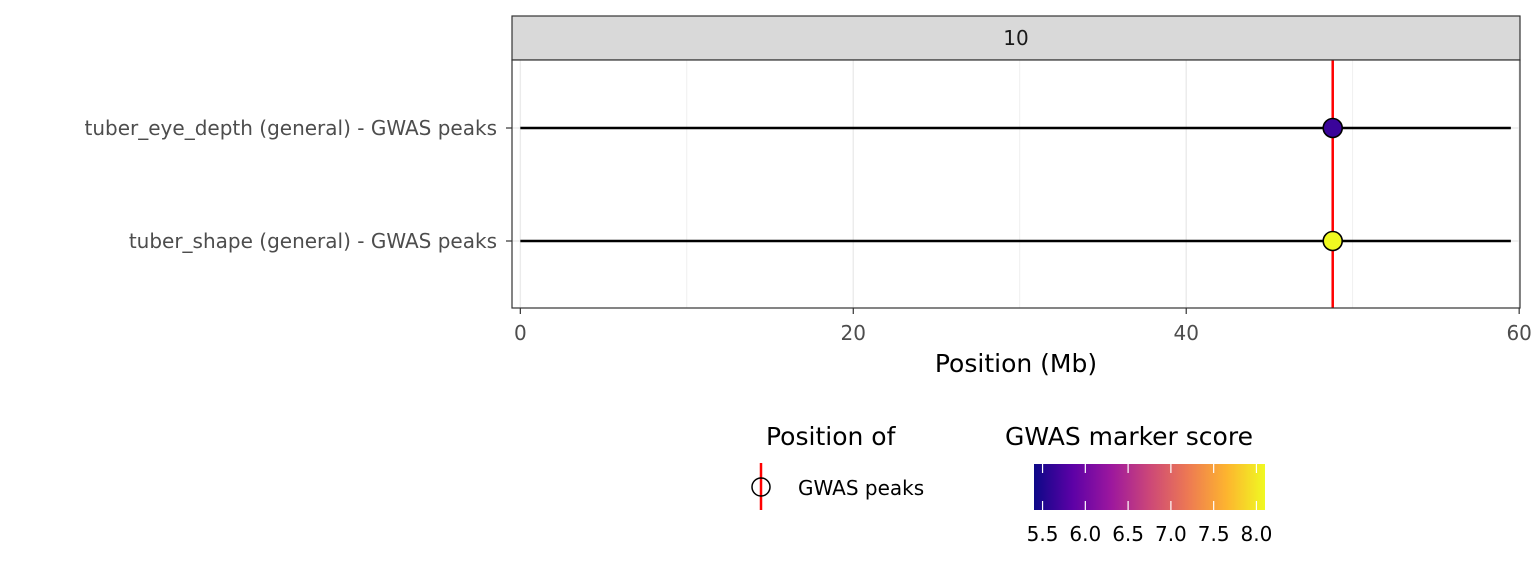 Image resolution: width=1536 pixels, height=576 pixels. I want to click on facet-strip-label: 10, so click(1015, 38).